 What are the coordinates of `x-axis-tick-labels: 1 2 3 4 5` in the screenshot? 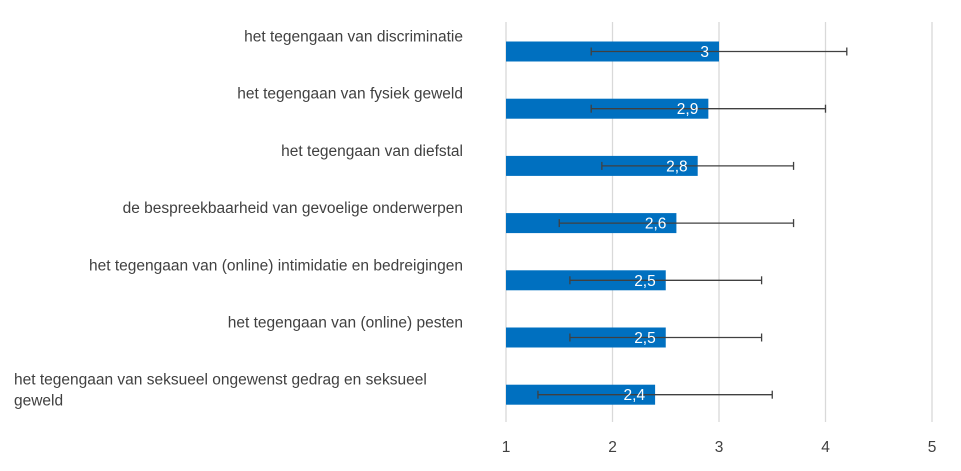 It's located at (719, 447).